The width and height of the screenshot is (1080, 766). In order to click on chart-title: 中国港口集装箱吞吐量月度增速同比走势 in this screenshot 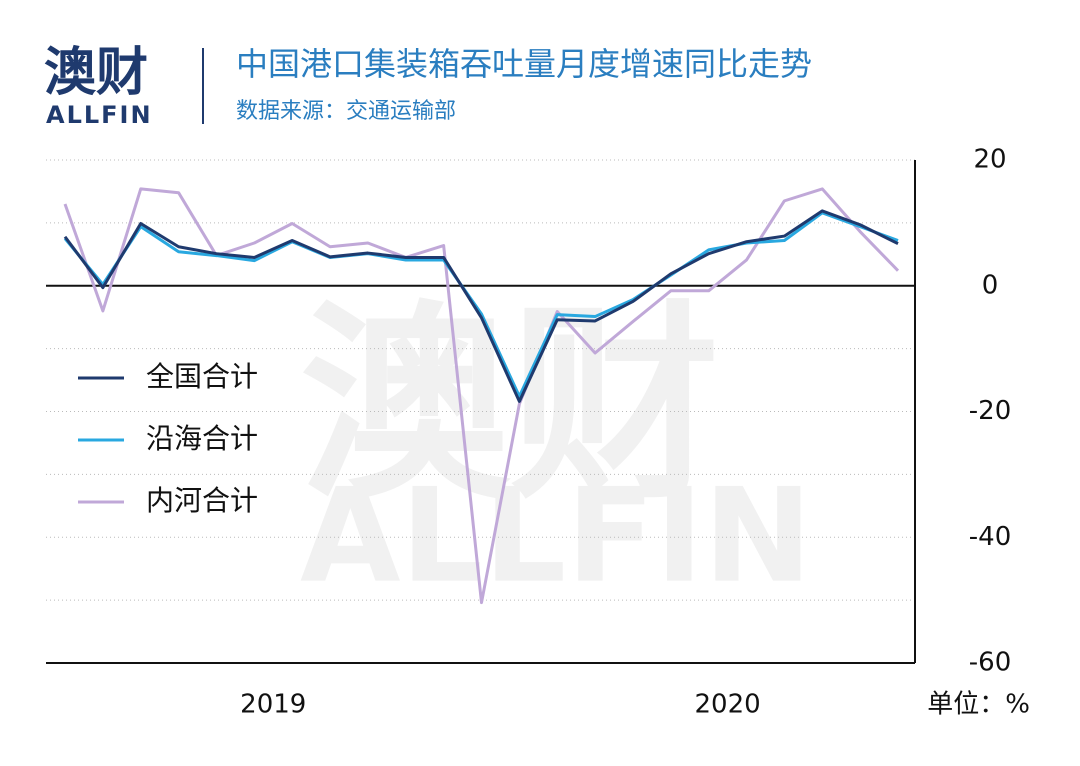, I will do `click(524, 64)`.